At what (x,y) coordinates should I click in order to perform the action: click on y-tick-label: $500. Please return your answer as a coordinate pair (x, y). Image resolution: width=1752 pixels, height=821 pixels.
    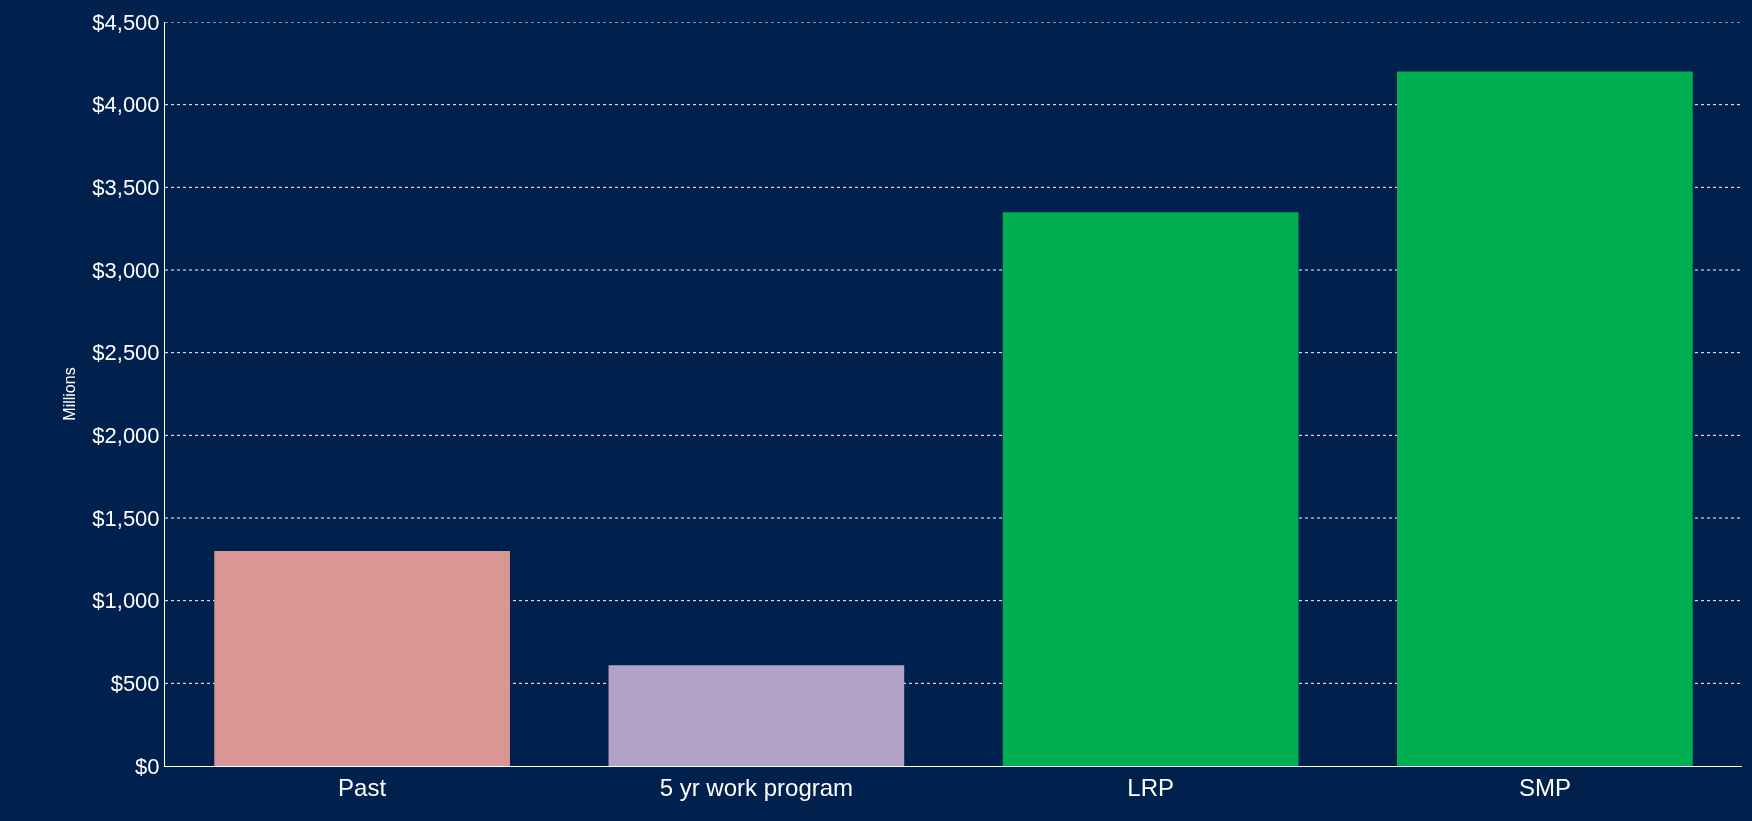
    Looking at the image, I should click on (135, 684).